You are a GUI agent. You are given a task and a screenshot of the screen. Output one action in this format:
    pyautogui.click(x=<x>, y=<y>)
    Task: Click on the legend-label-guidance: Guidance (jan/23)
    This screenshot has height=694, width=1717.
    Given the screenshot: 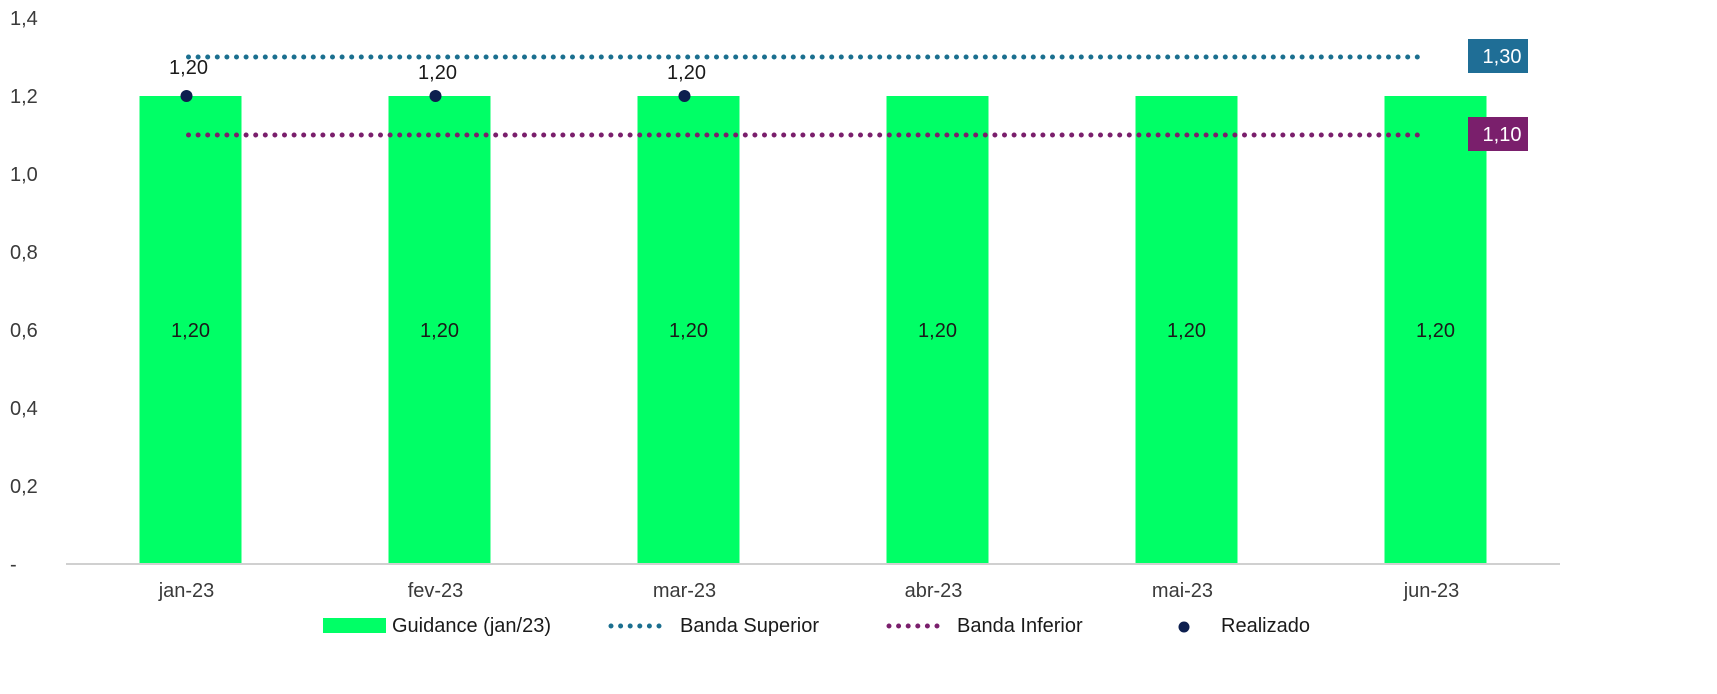 What is the action you would take?
    pyautogui.click(x=471, y=626)
    